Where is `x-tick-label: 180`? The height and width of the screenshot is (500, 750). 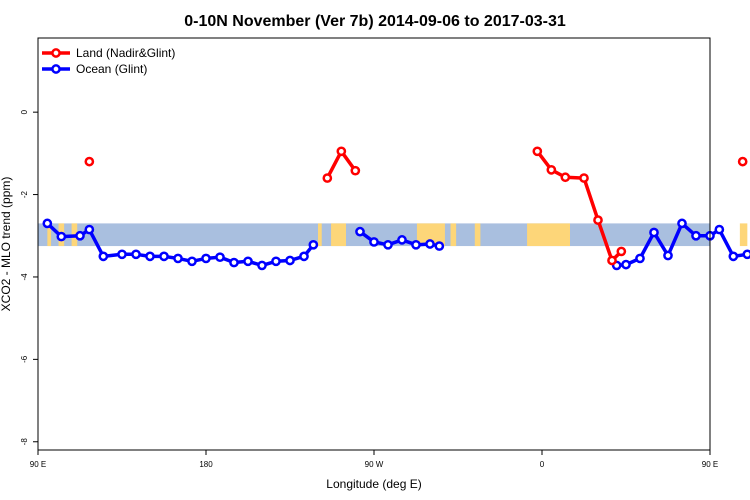 x-tick-label: 180 is located at coordinates (206, 464).